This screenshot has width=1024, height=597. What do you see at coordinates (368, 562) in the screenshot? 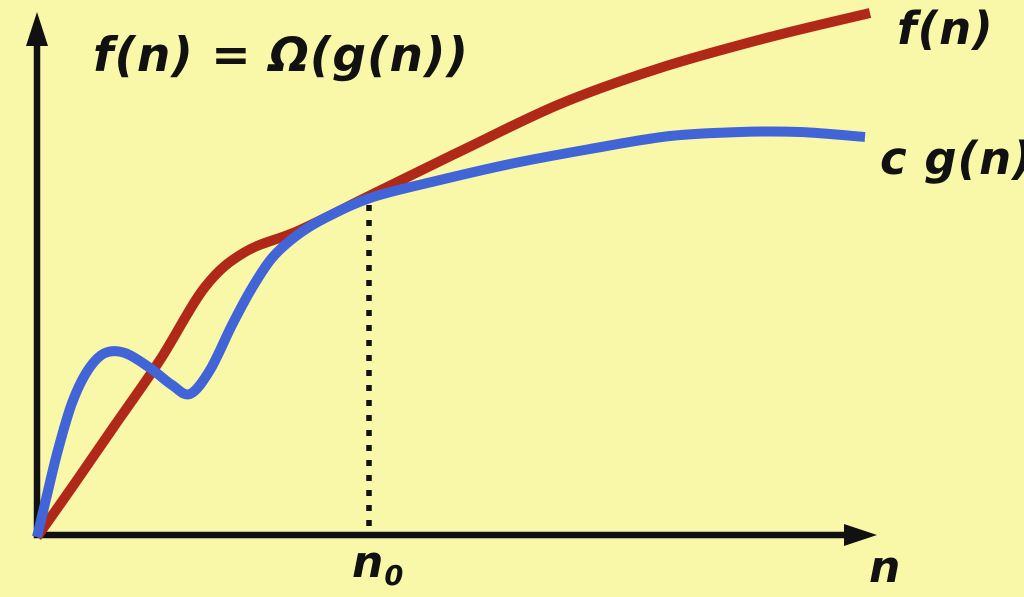
I see `n0-base: n` at bounding box center [368, 562].